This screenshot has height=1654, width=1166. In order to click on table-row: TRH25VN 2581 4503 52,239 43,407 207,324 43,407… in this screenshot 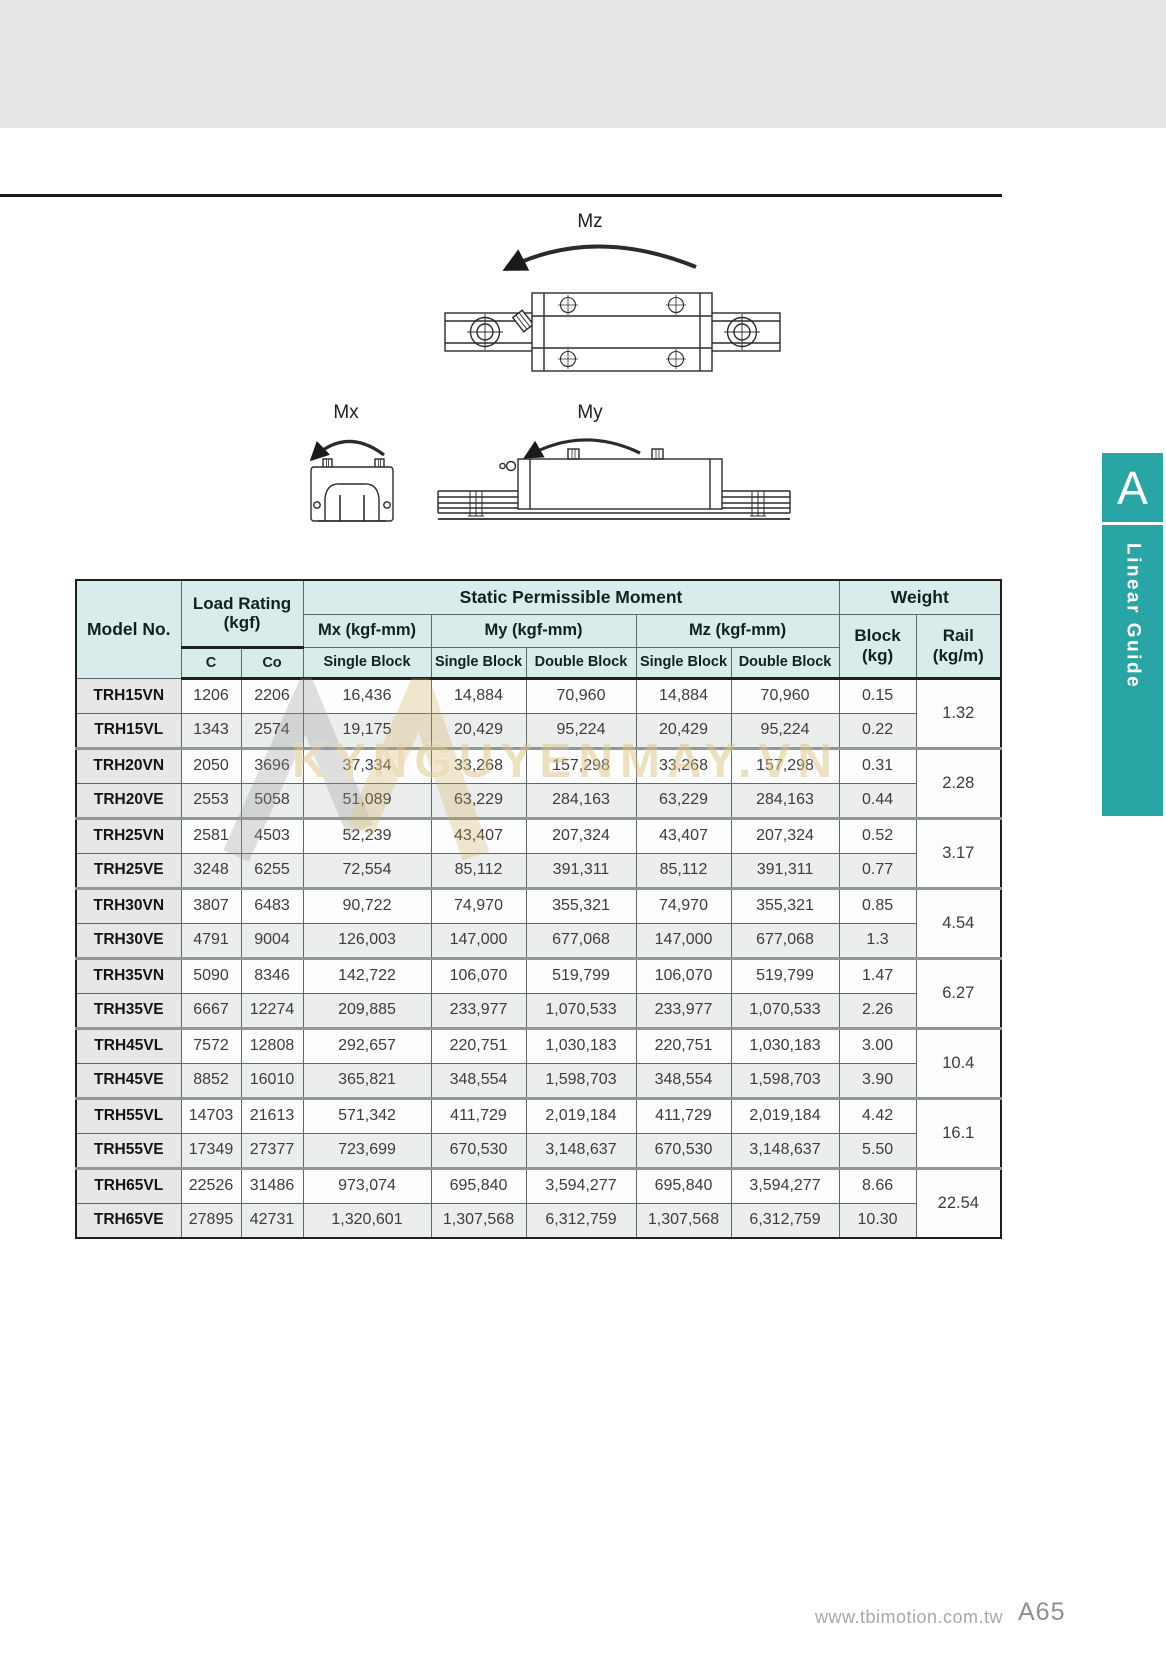, I will do `click(538, 853)`.